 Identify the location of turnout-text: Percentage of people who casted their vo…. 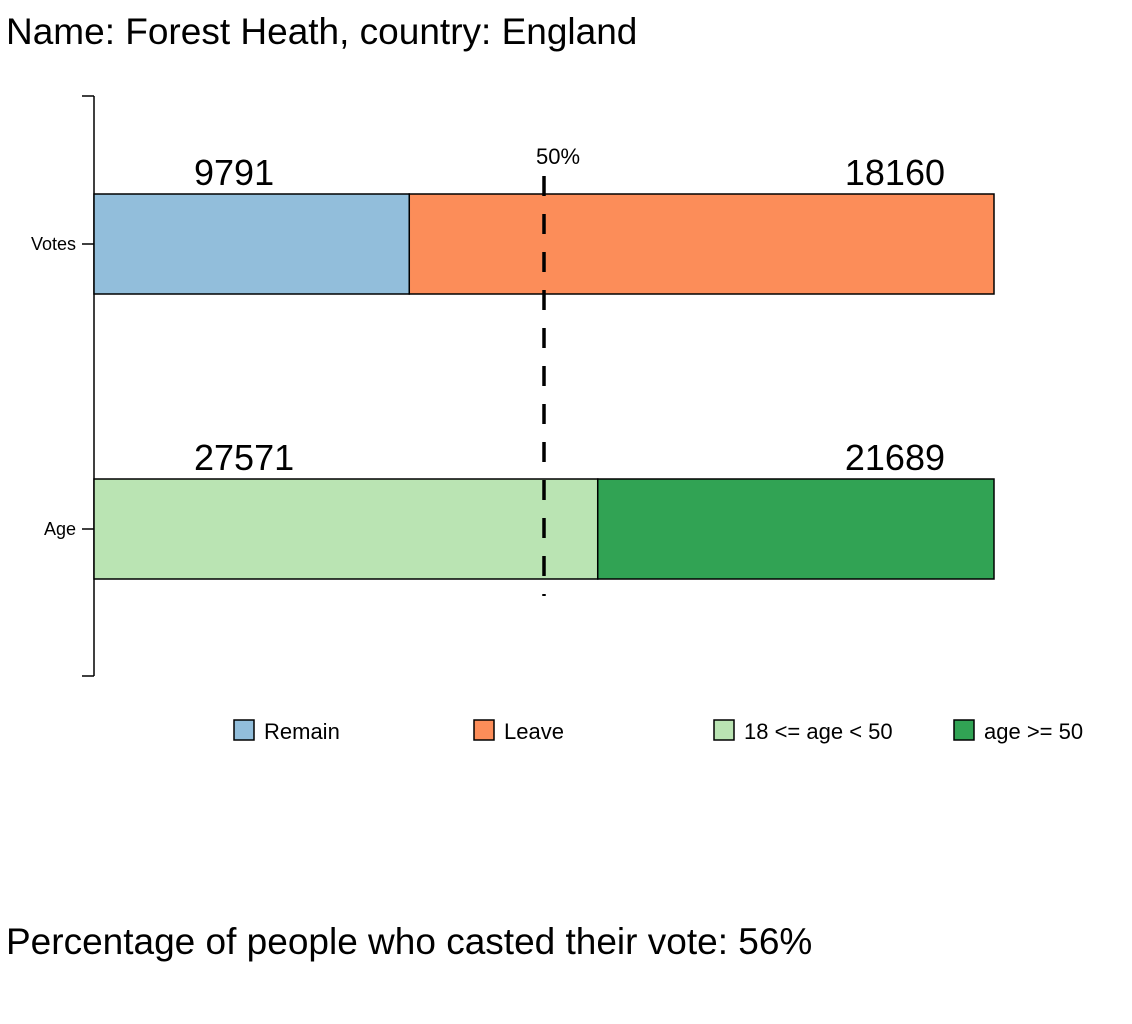
(409, 941).